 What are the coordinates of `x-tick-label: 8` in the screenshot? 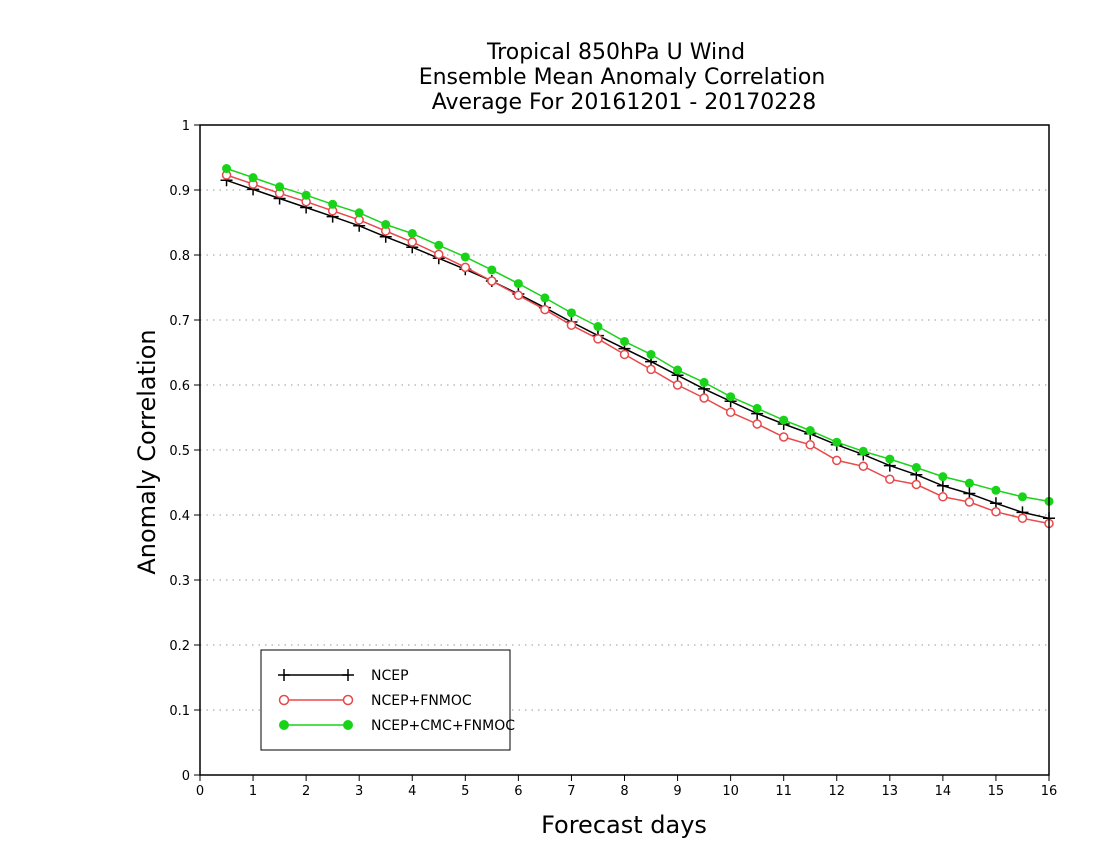 It's located at (624, 791).